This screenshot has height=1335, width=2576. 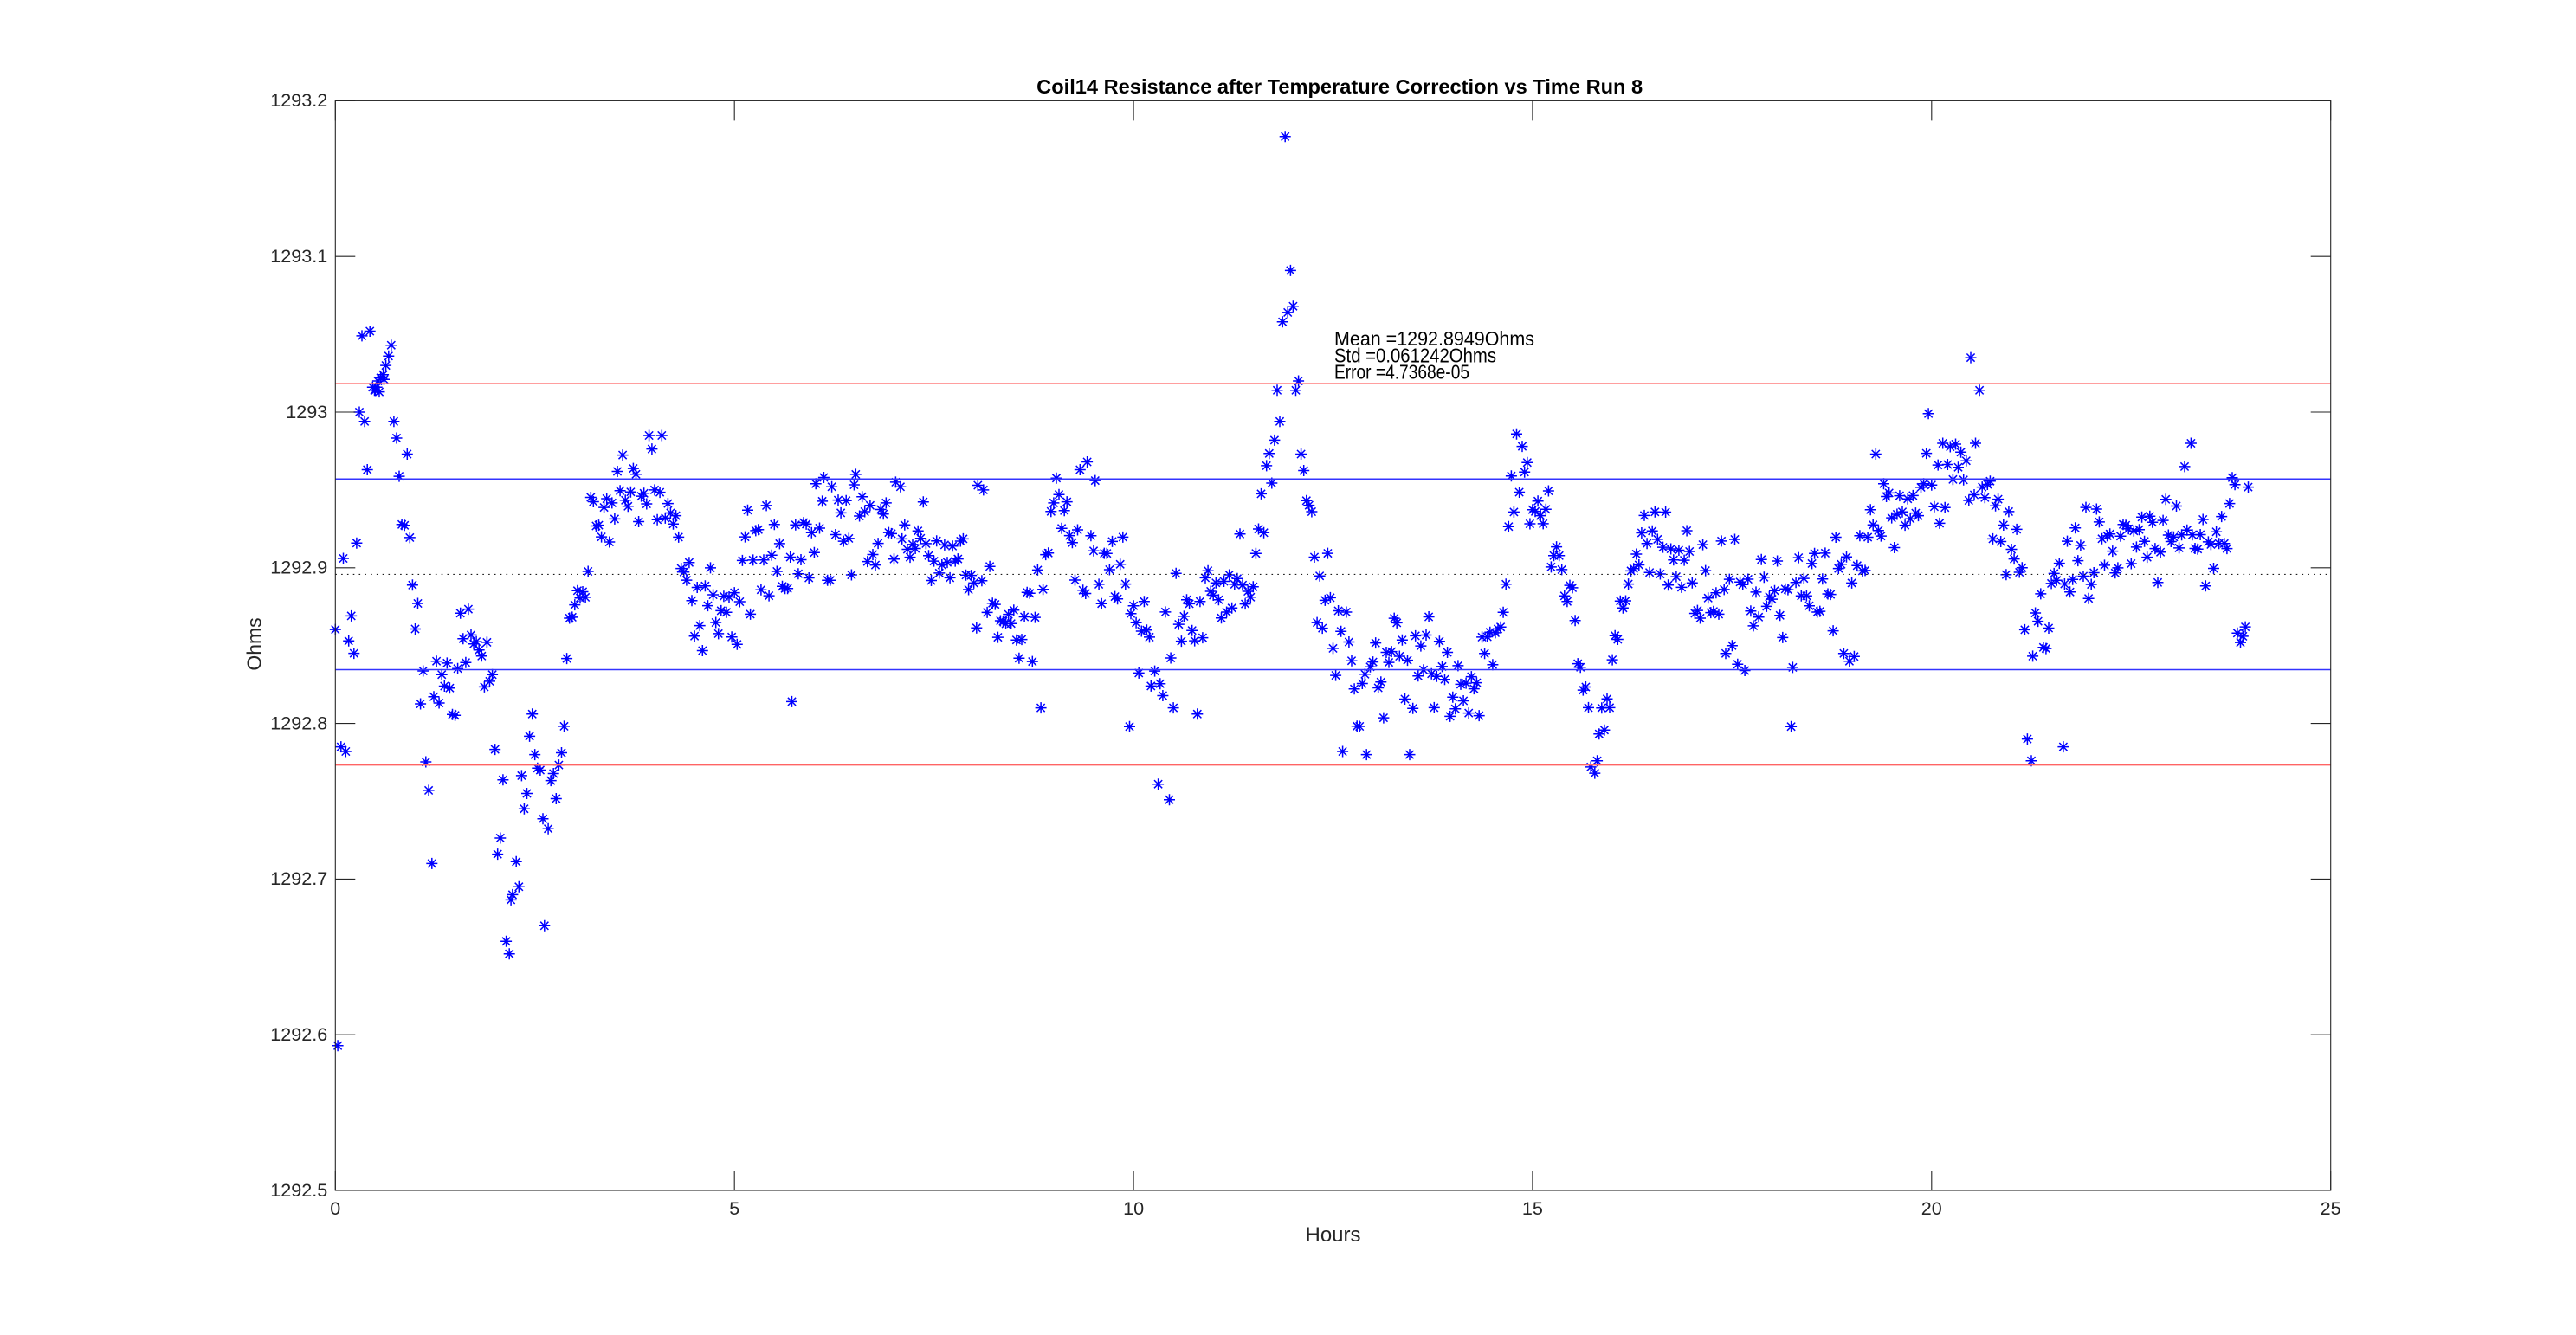 What do you see at coordinates (2331, 1208) in the screenshot?
I see `svg-text: 25` at bounding box center [2331, 1208].